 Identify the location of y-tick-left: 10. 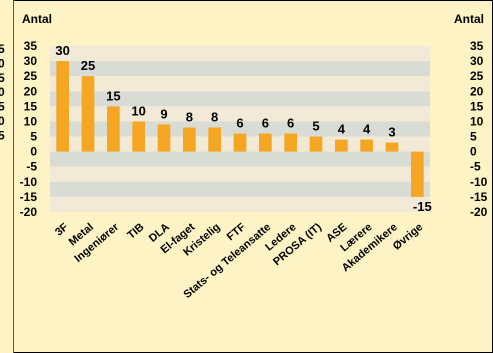
(31, 121).